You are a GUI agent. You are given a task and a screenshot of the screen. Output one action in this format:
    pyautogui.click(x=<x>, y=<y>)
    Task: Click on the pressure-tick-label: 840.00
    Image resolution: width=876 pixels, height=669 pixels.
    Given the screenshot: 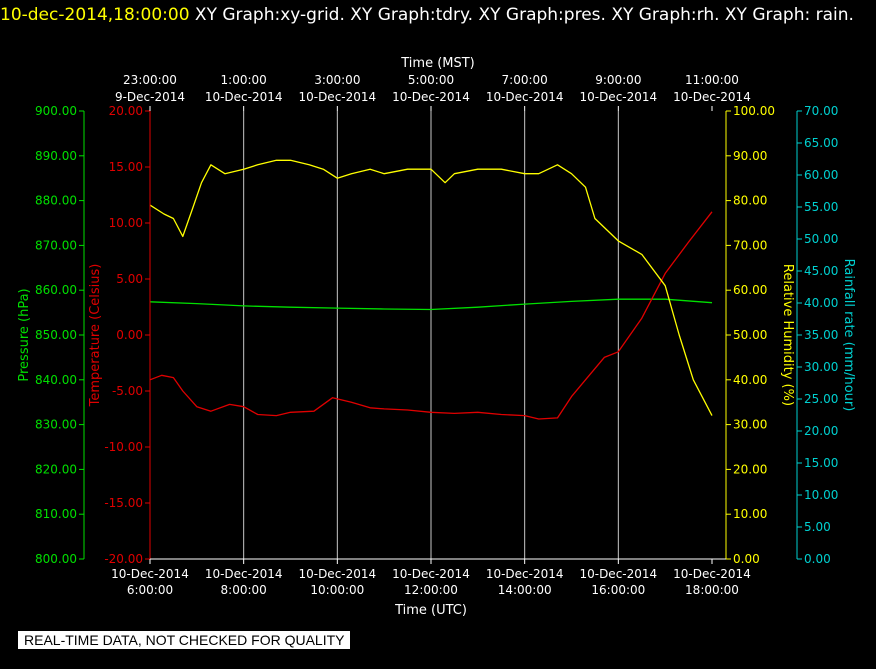 What is the action you would take?
    pyautogui.click(x=56, y=380)
    